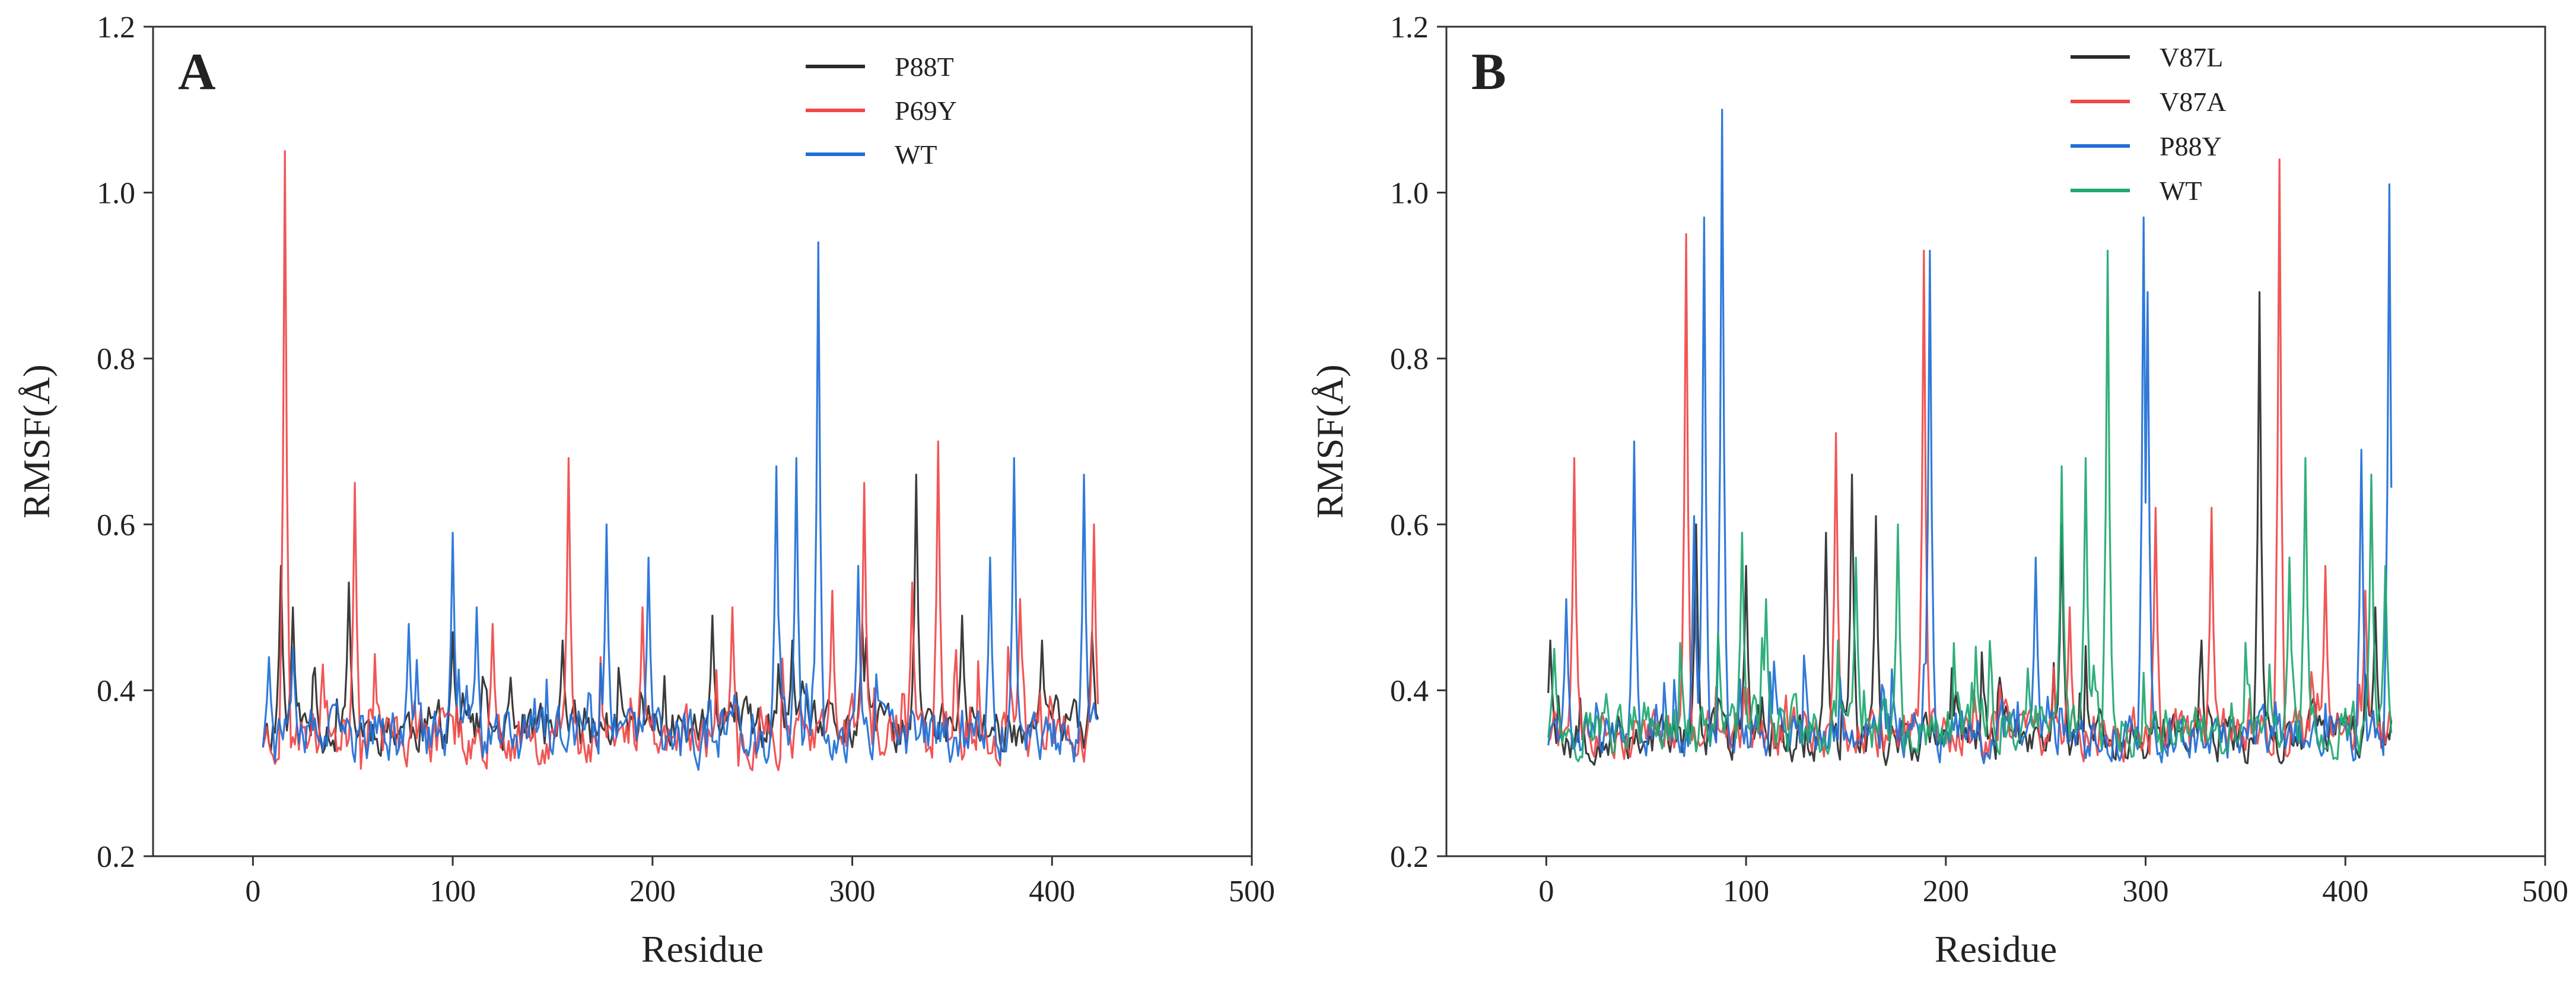  What do you see at coordinates (2191, 146) in the screenshot?
I see `legend-label-p88y: P88Y` at bounding box center [2191, 146].